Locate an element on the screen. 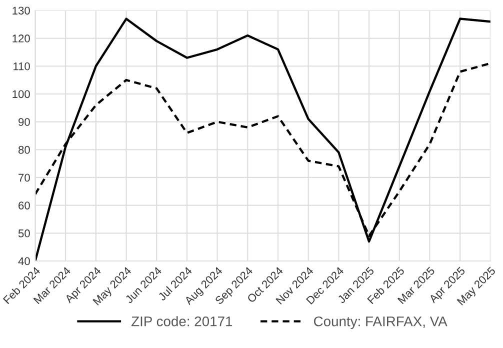 Image resolution: width=503 pixels, height=348 pixels. y-tick-label: 110 is located at coordinates (21, 66).